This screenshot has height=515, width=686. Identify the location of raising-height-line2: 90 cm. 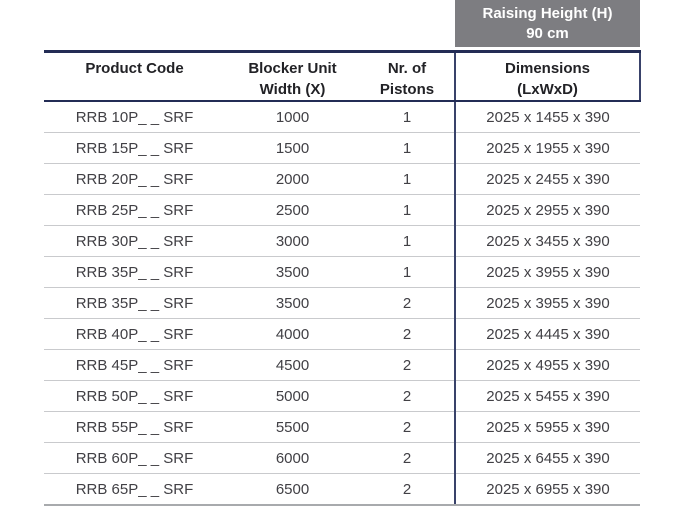
(547, 33).